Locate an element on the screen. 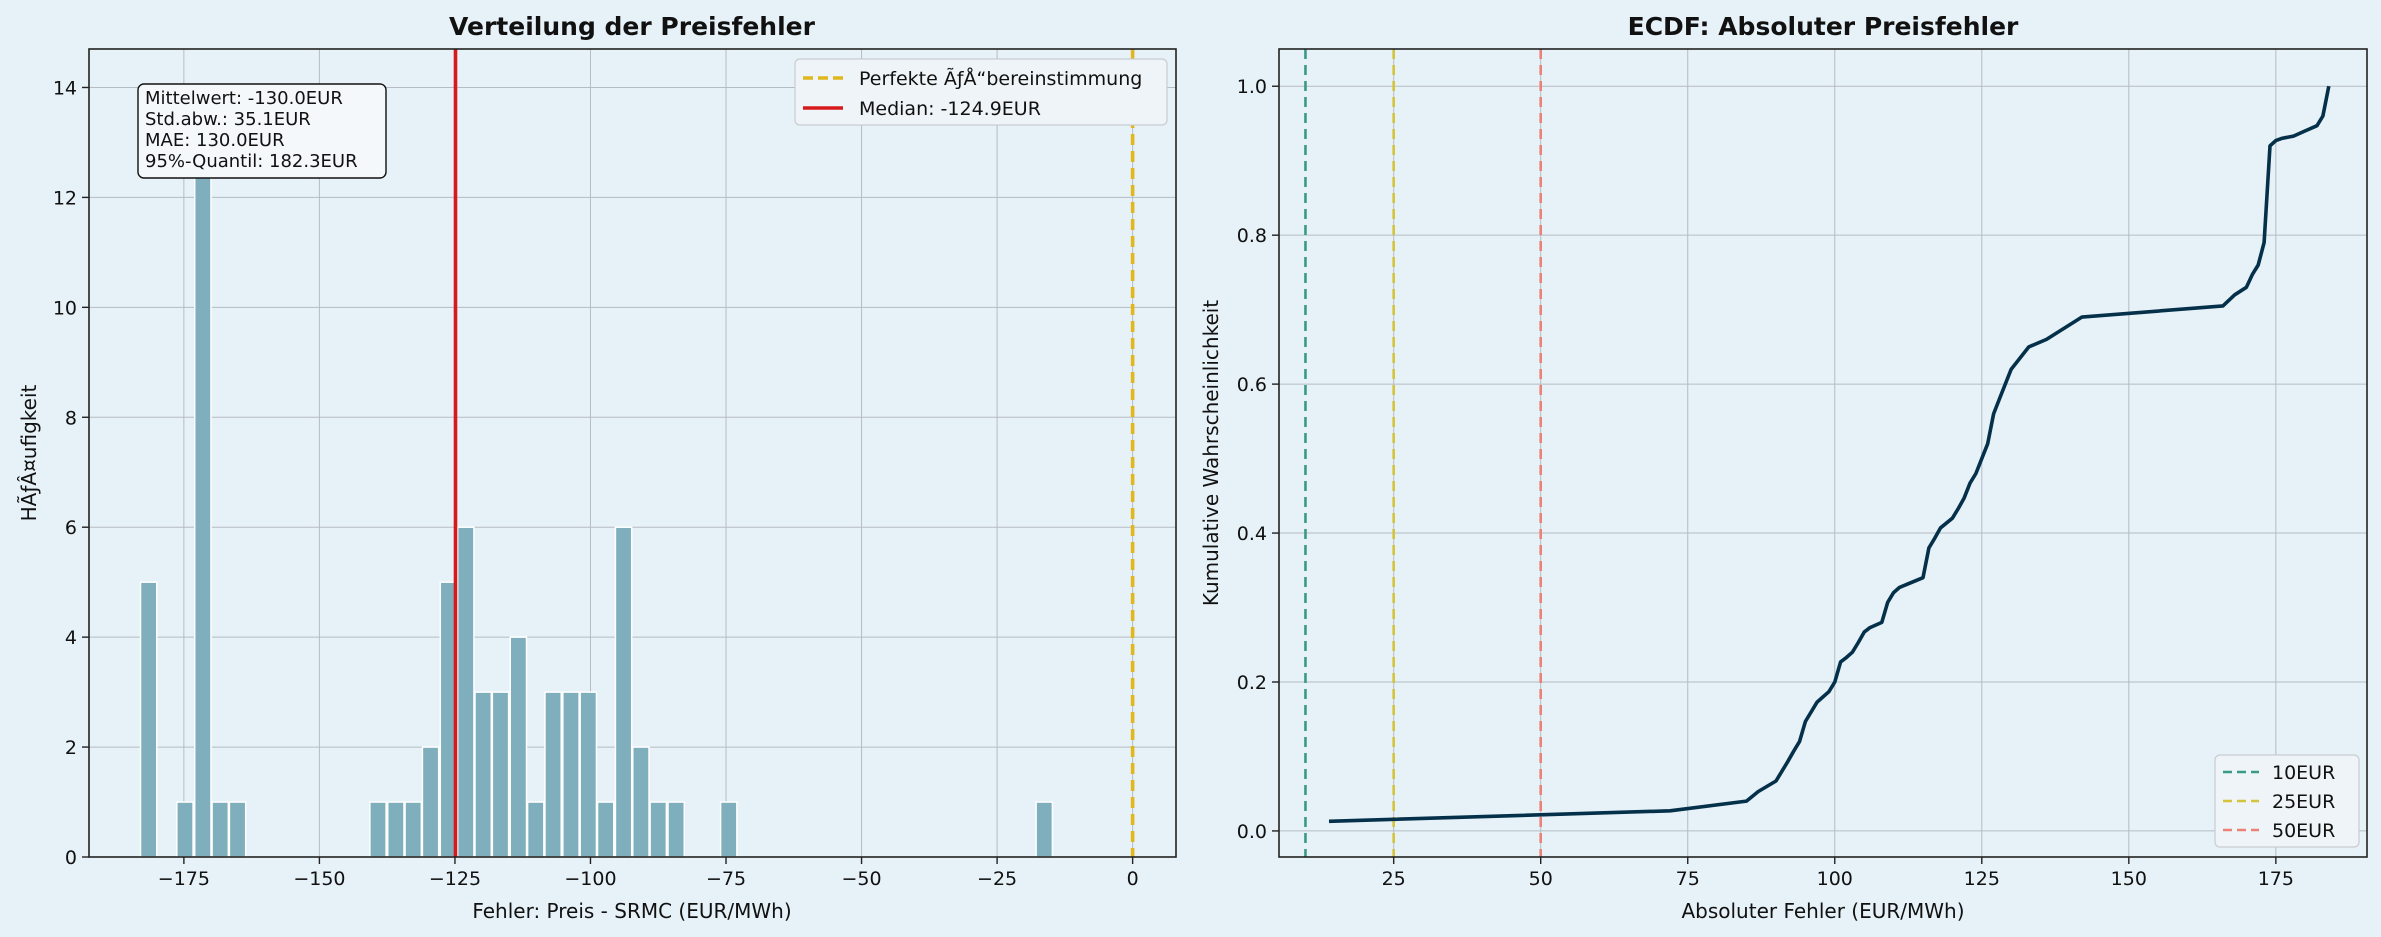 Image resolution: width=2381 pixels, height=937 pixels. ecdf-x-tick-label: 125 is located at coordinates (1982, 879).